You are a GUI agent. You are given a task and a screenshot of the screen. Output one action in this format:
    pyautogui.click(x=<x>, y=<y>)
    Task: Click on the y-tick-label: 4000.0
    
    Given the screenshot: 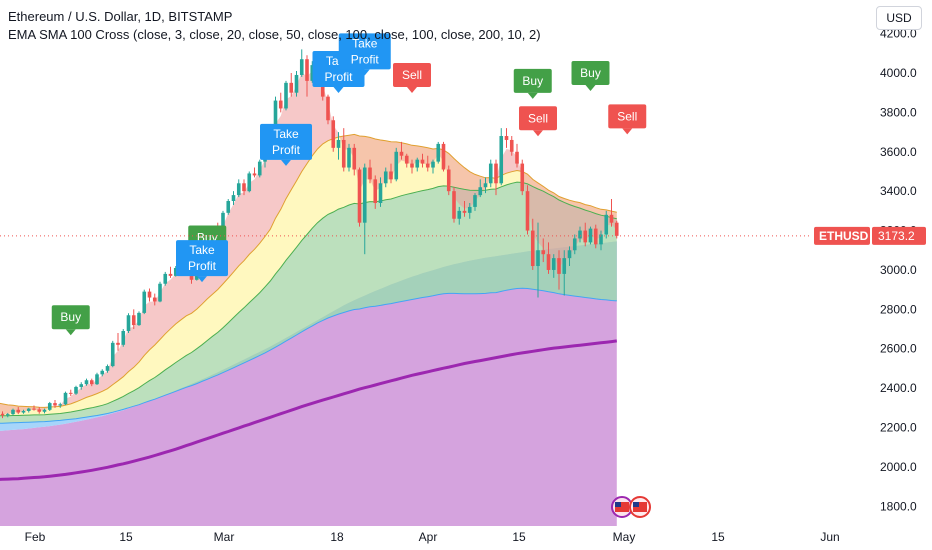 What is the action you would take?
    pyautogui.click(x=898, y=73)
    